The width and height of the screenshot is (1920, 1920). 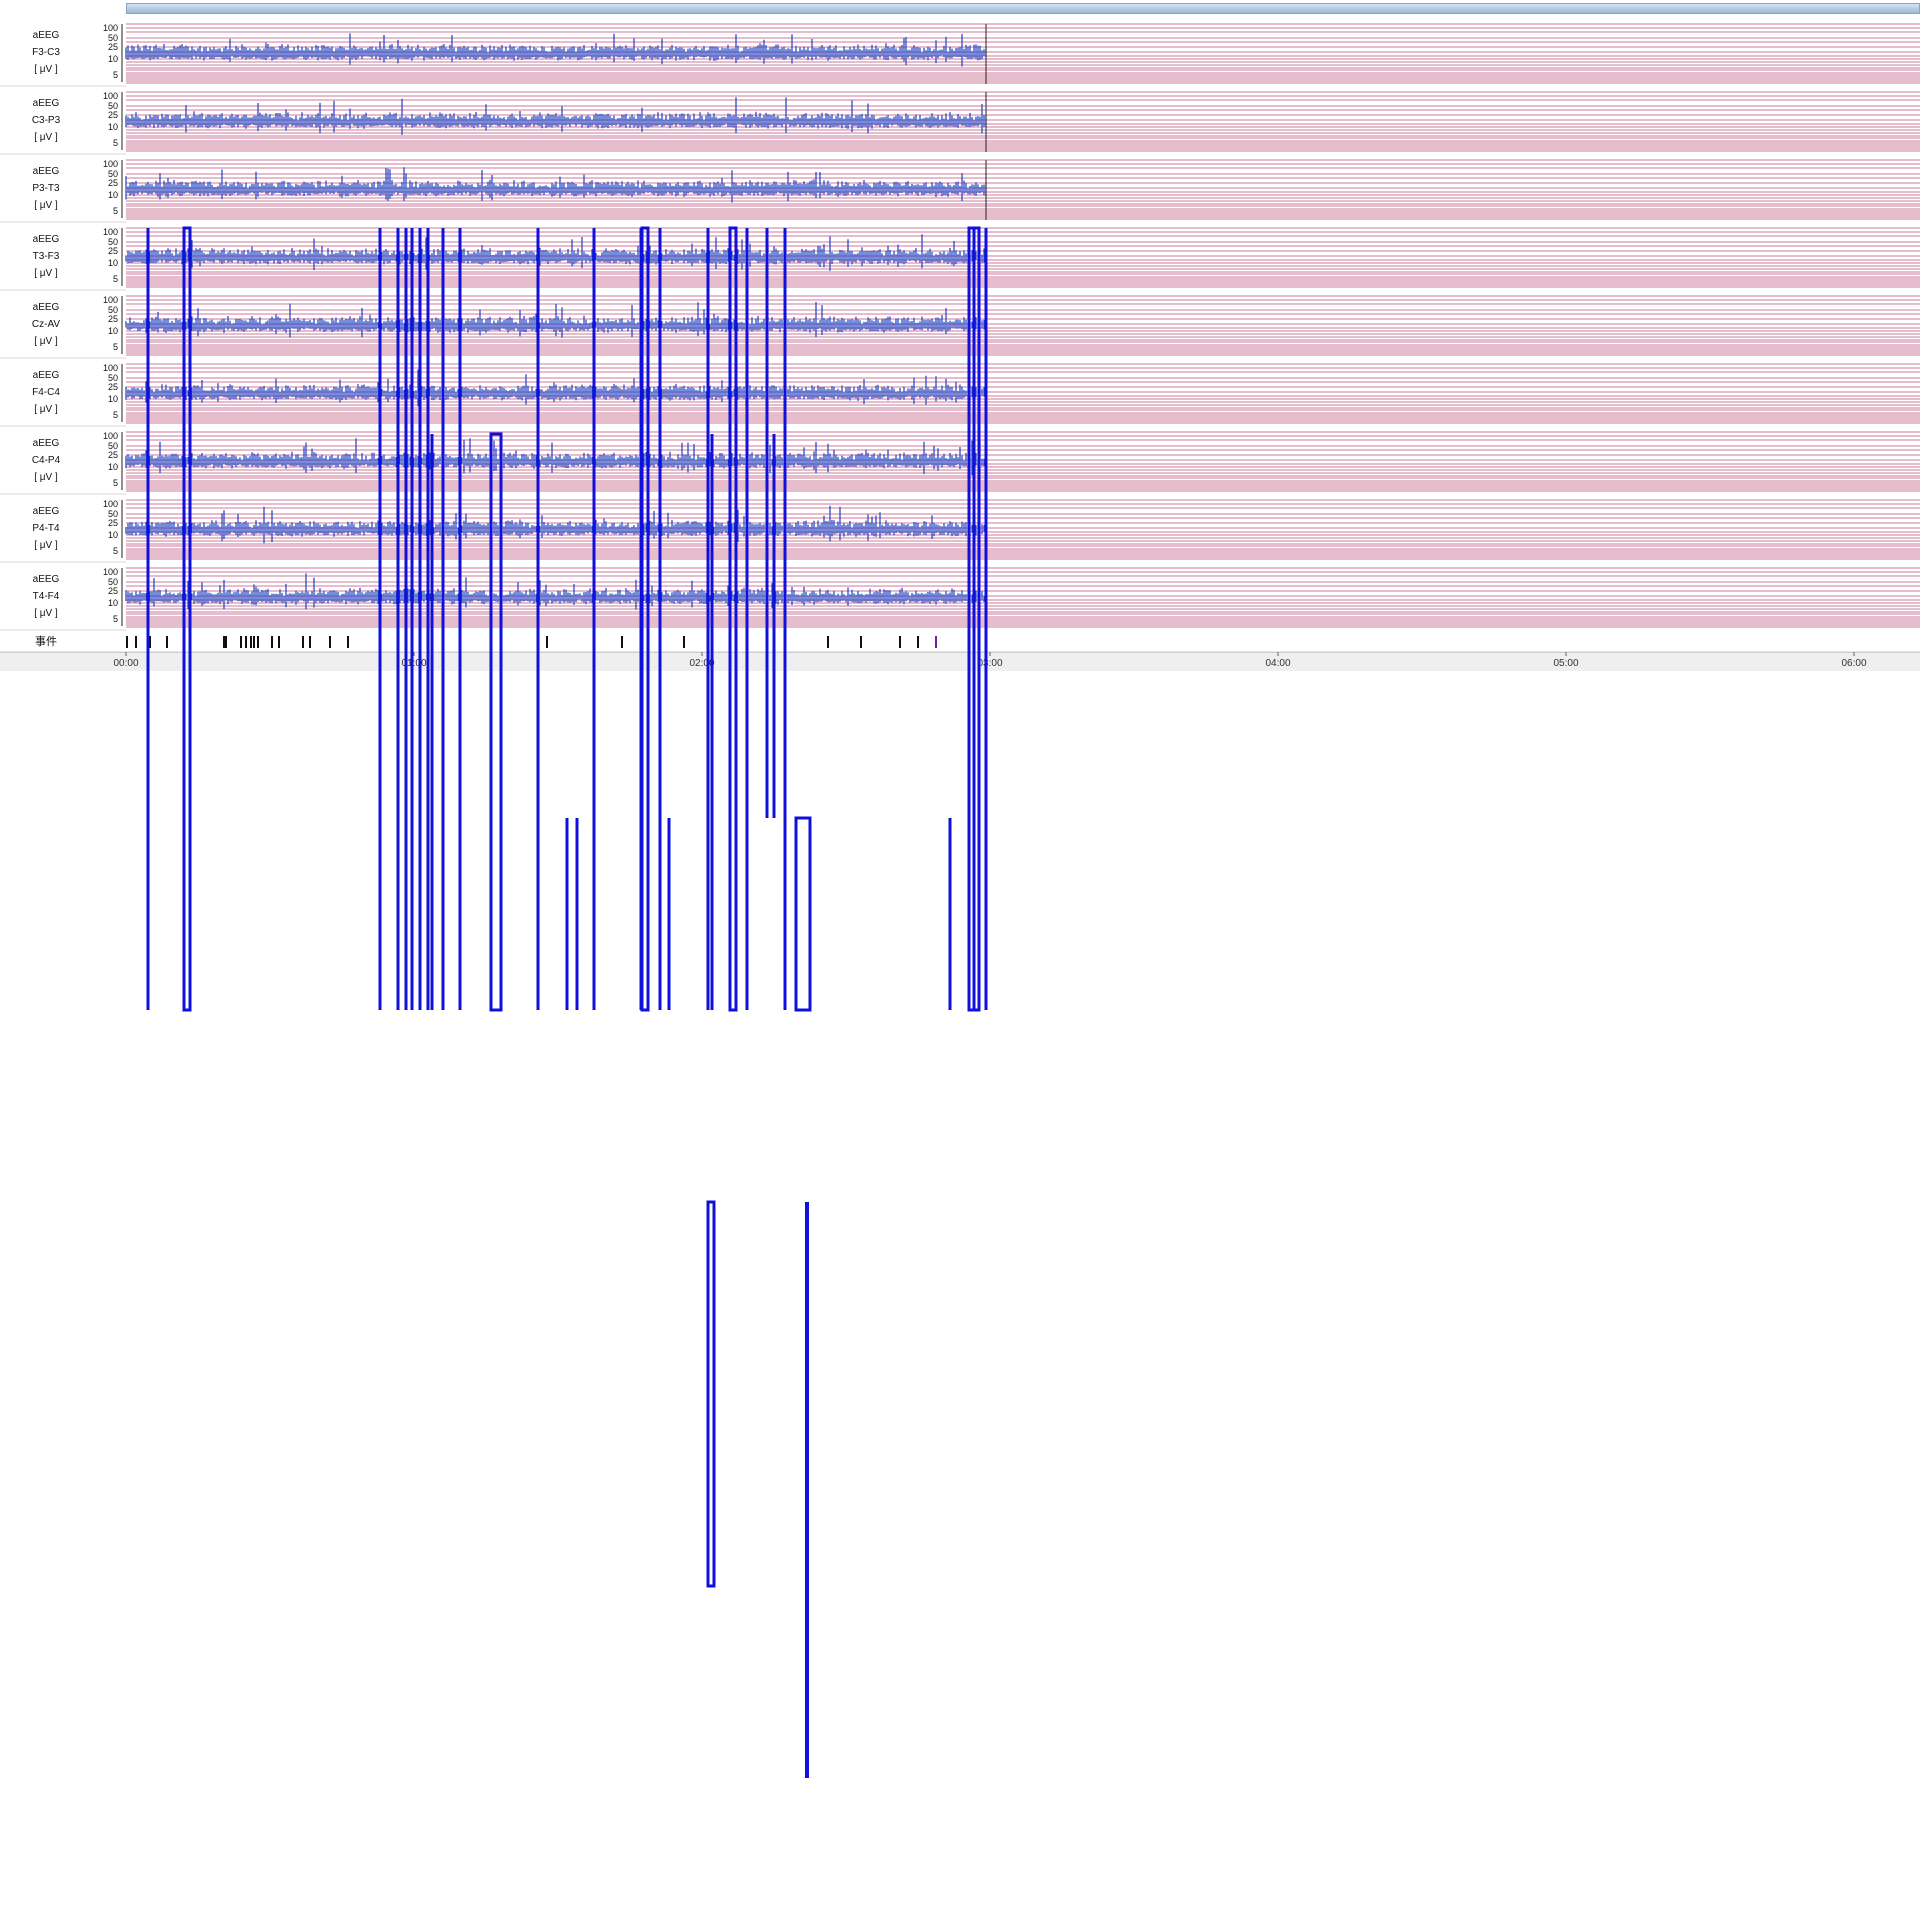 I want to click on channel-name-label: T4-F4, so click(x=46, y=596).